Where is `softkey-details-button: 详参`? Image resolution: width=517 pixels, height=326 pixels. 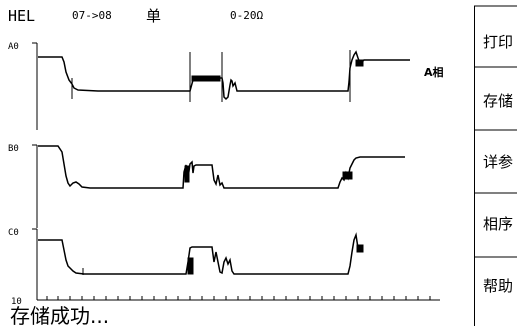
softkey-details-button: 详参 is located at coordinates (496, 162).